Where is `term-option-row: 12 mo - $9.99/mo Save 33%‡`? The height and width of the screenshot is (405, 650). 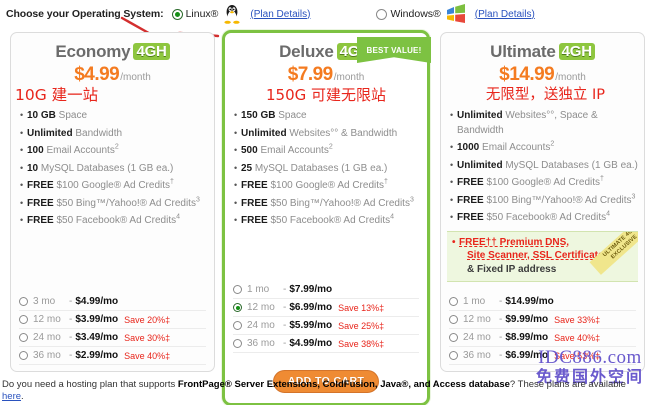 term-option-row: 12 mo - $9.99/mo Save 33%‡ is located at coordinates (542, 320).